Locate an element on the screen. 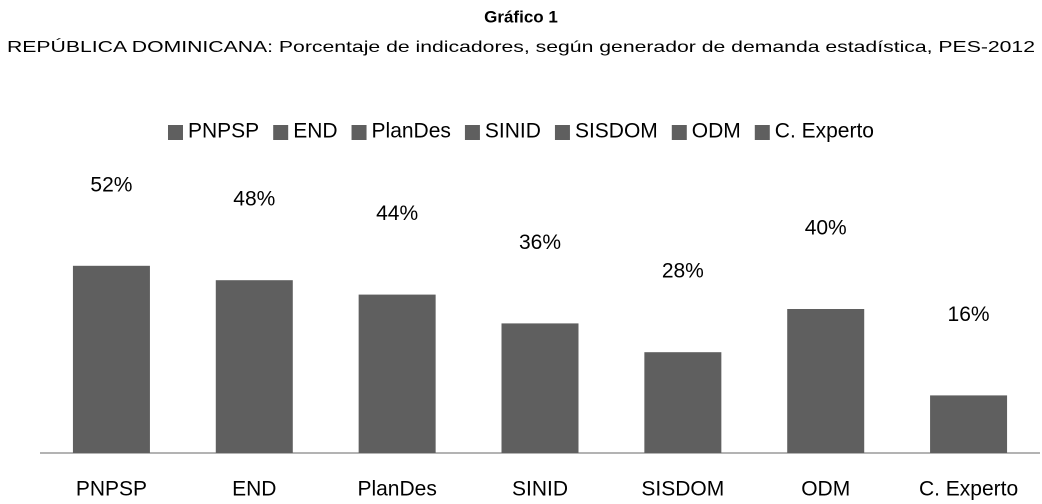 The image size is (1042, 504). data-label: 28% is located at coordinates (683, 271).